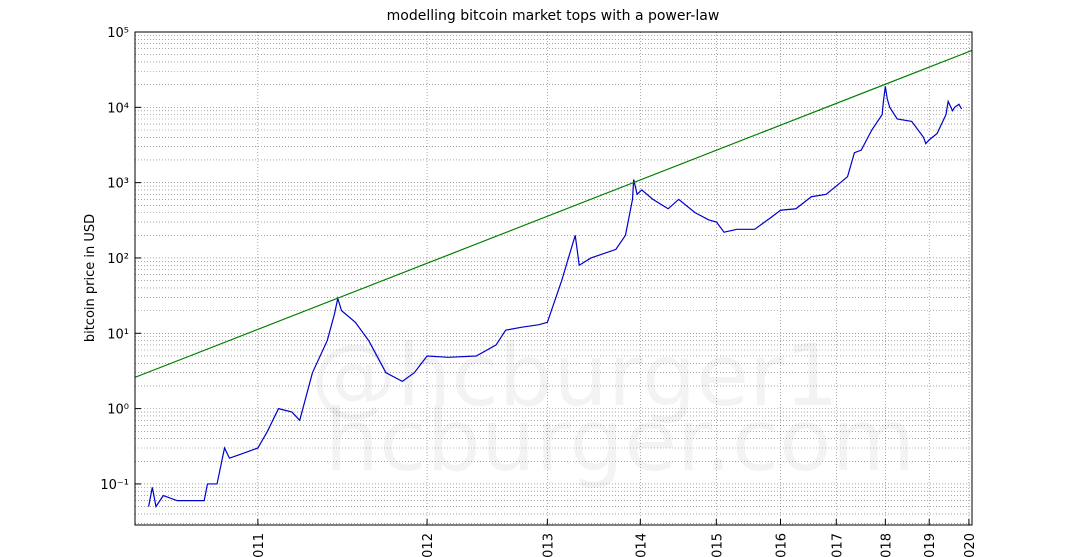 This screenshot has height=557, width=1080. I want to click on watermark: @hcburger1, so click(575, 376).